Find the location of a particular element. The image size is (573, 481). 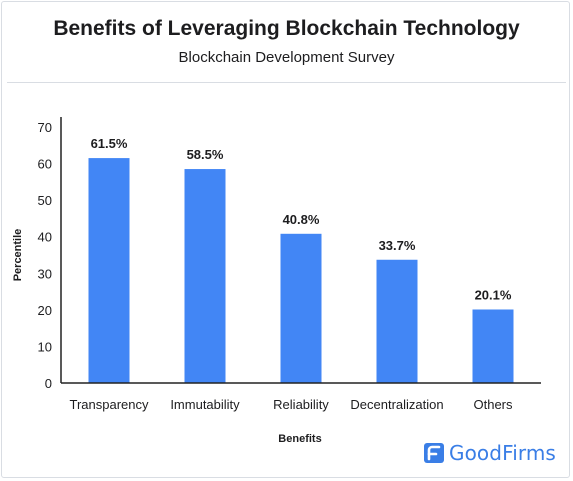

brand-logo: GoodFirms is located at coordinates (490, 453).